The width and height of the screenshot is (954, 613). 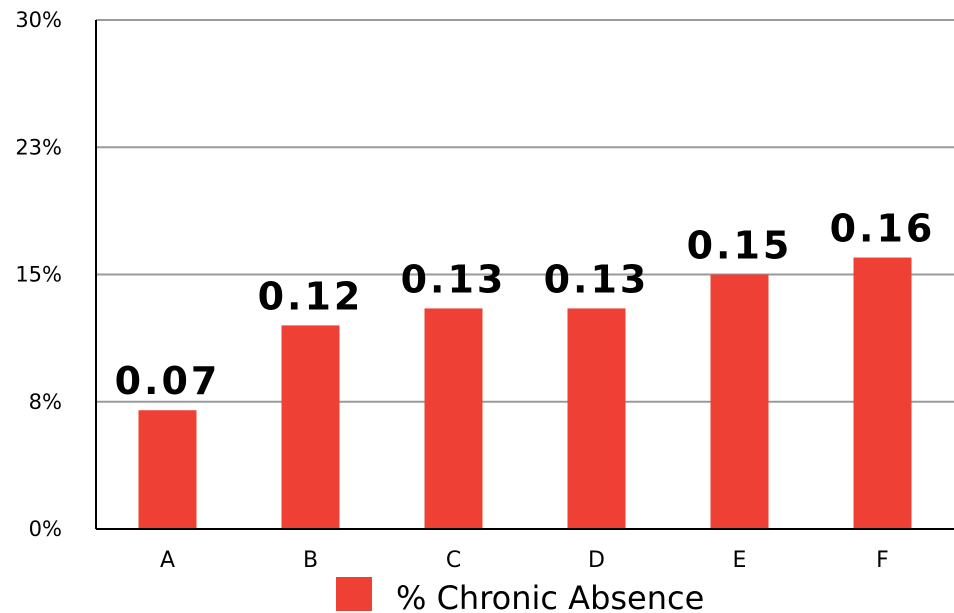 What do you see at coordinates (38, 147) in the screenshot?
I see `y-tick-label: 23%` at bounding box center [38, 147].